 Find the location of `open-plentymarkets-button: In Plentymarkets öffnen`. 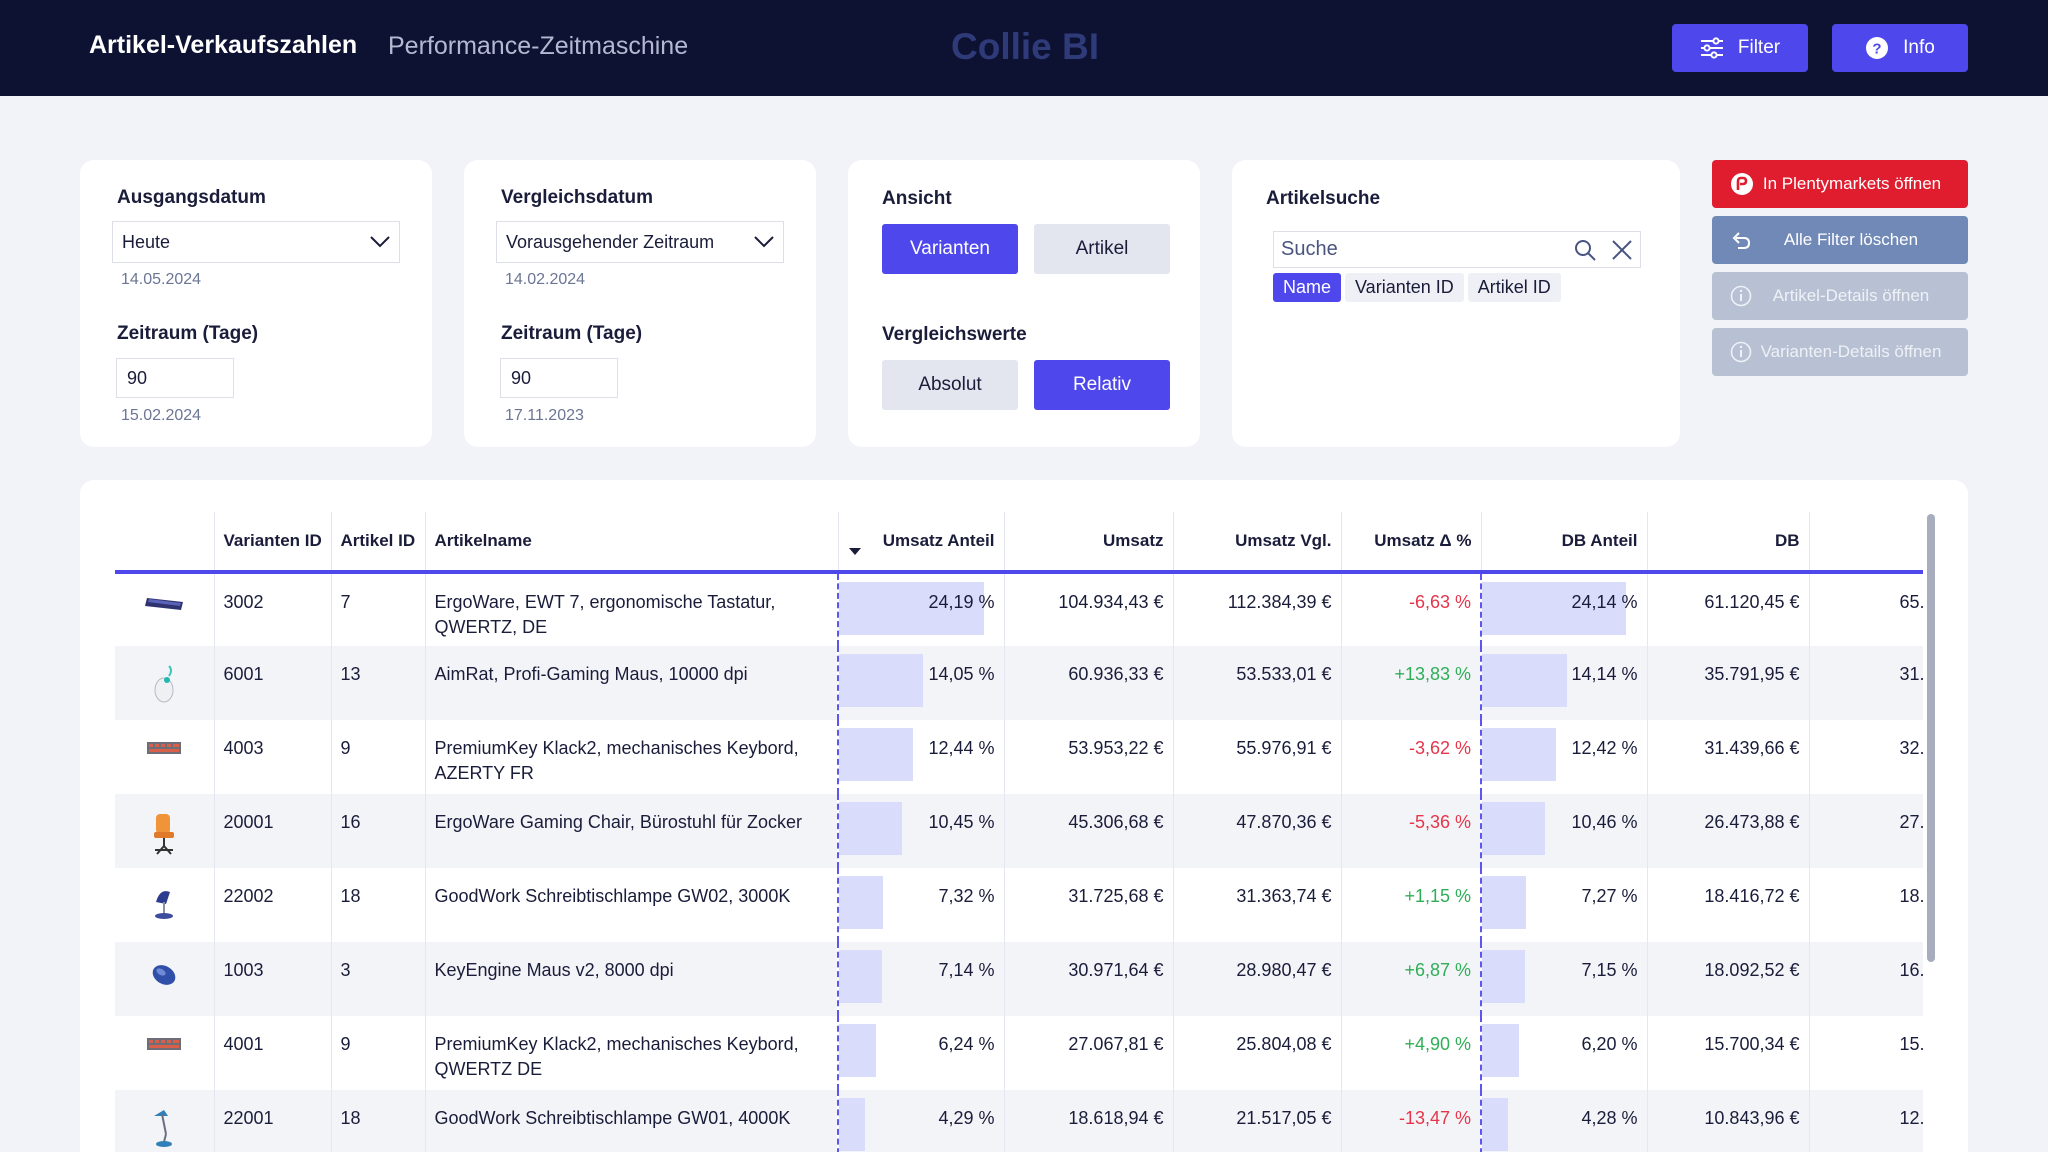

open-plentymarkets-button: In Plentymarkets öffnen is located at coordinates (1840, 184).